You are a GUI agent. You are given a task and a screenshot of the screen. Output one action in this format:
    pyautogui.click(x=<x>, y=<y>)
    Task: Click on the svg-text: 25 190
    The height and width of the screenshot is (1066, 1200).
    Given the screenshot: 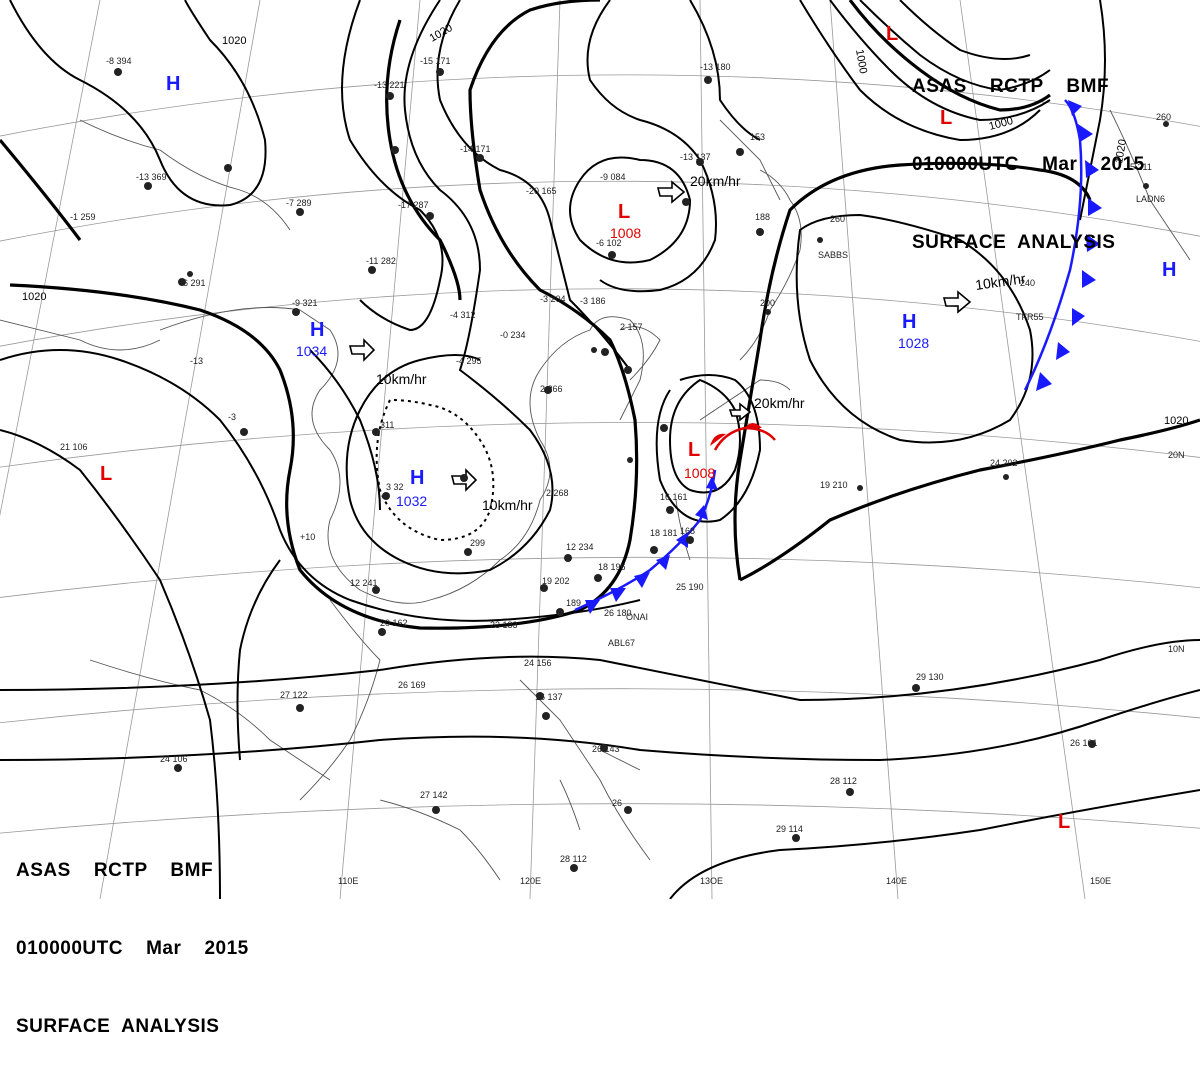 What is the action you would take?
    pyautogui.click(x=690, y=587)
    